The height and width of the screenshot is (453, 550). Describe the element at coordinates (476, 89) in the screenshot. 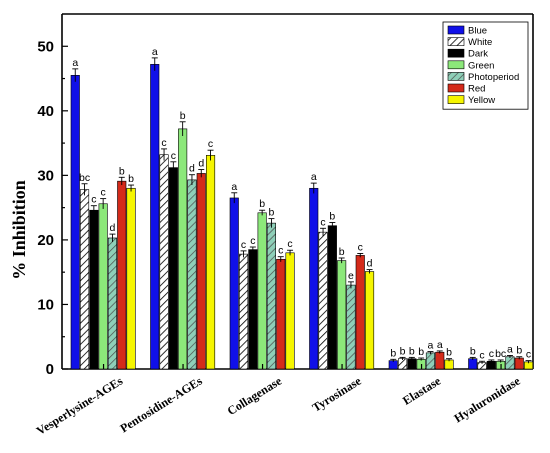

I see `legend-label-red: Red` at that location.